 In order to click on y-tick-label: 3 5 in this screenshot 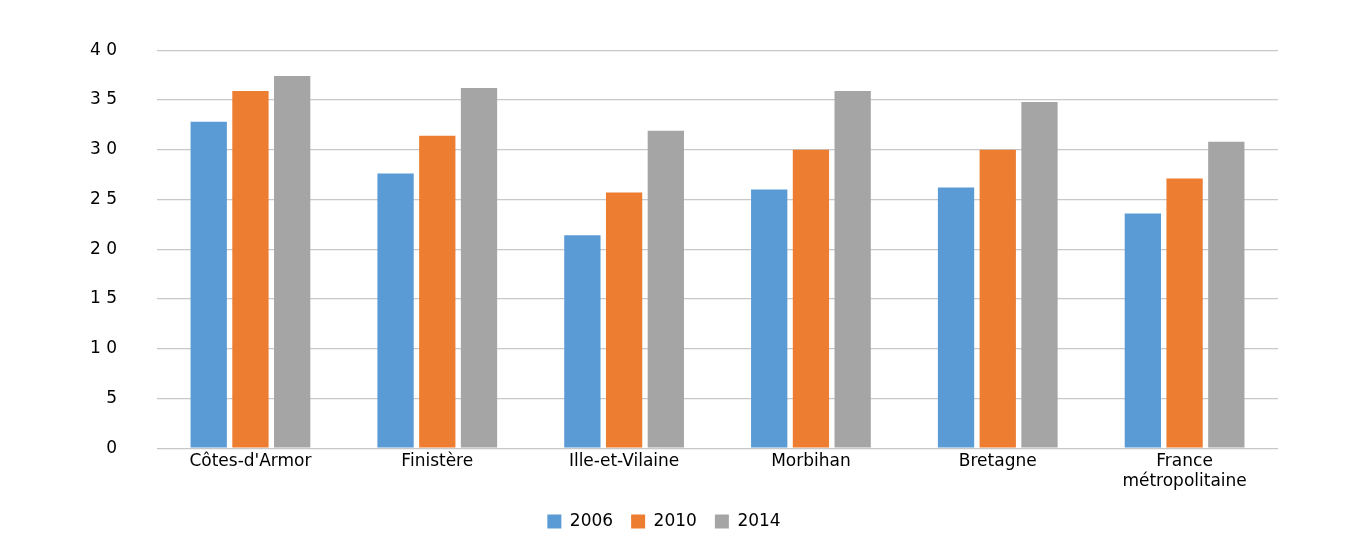, I will do `click(103, 98)`.